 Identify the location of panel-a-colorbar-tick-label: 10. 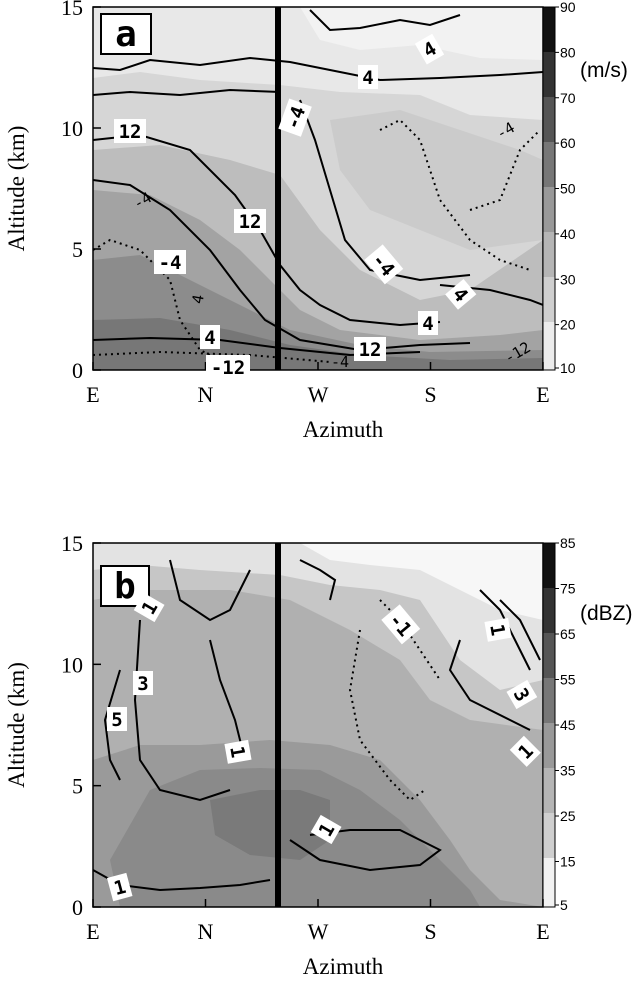
(568, 368).